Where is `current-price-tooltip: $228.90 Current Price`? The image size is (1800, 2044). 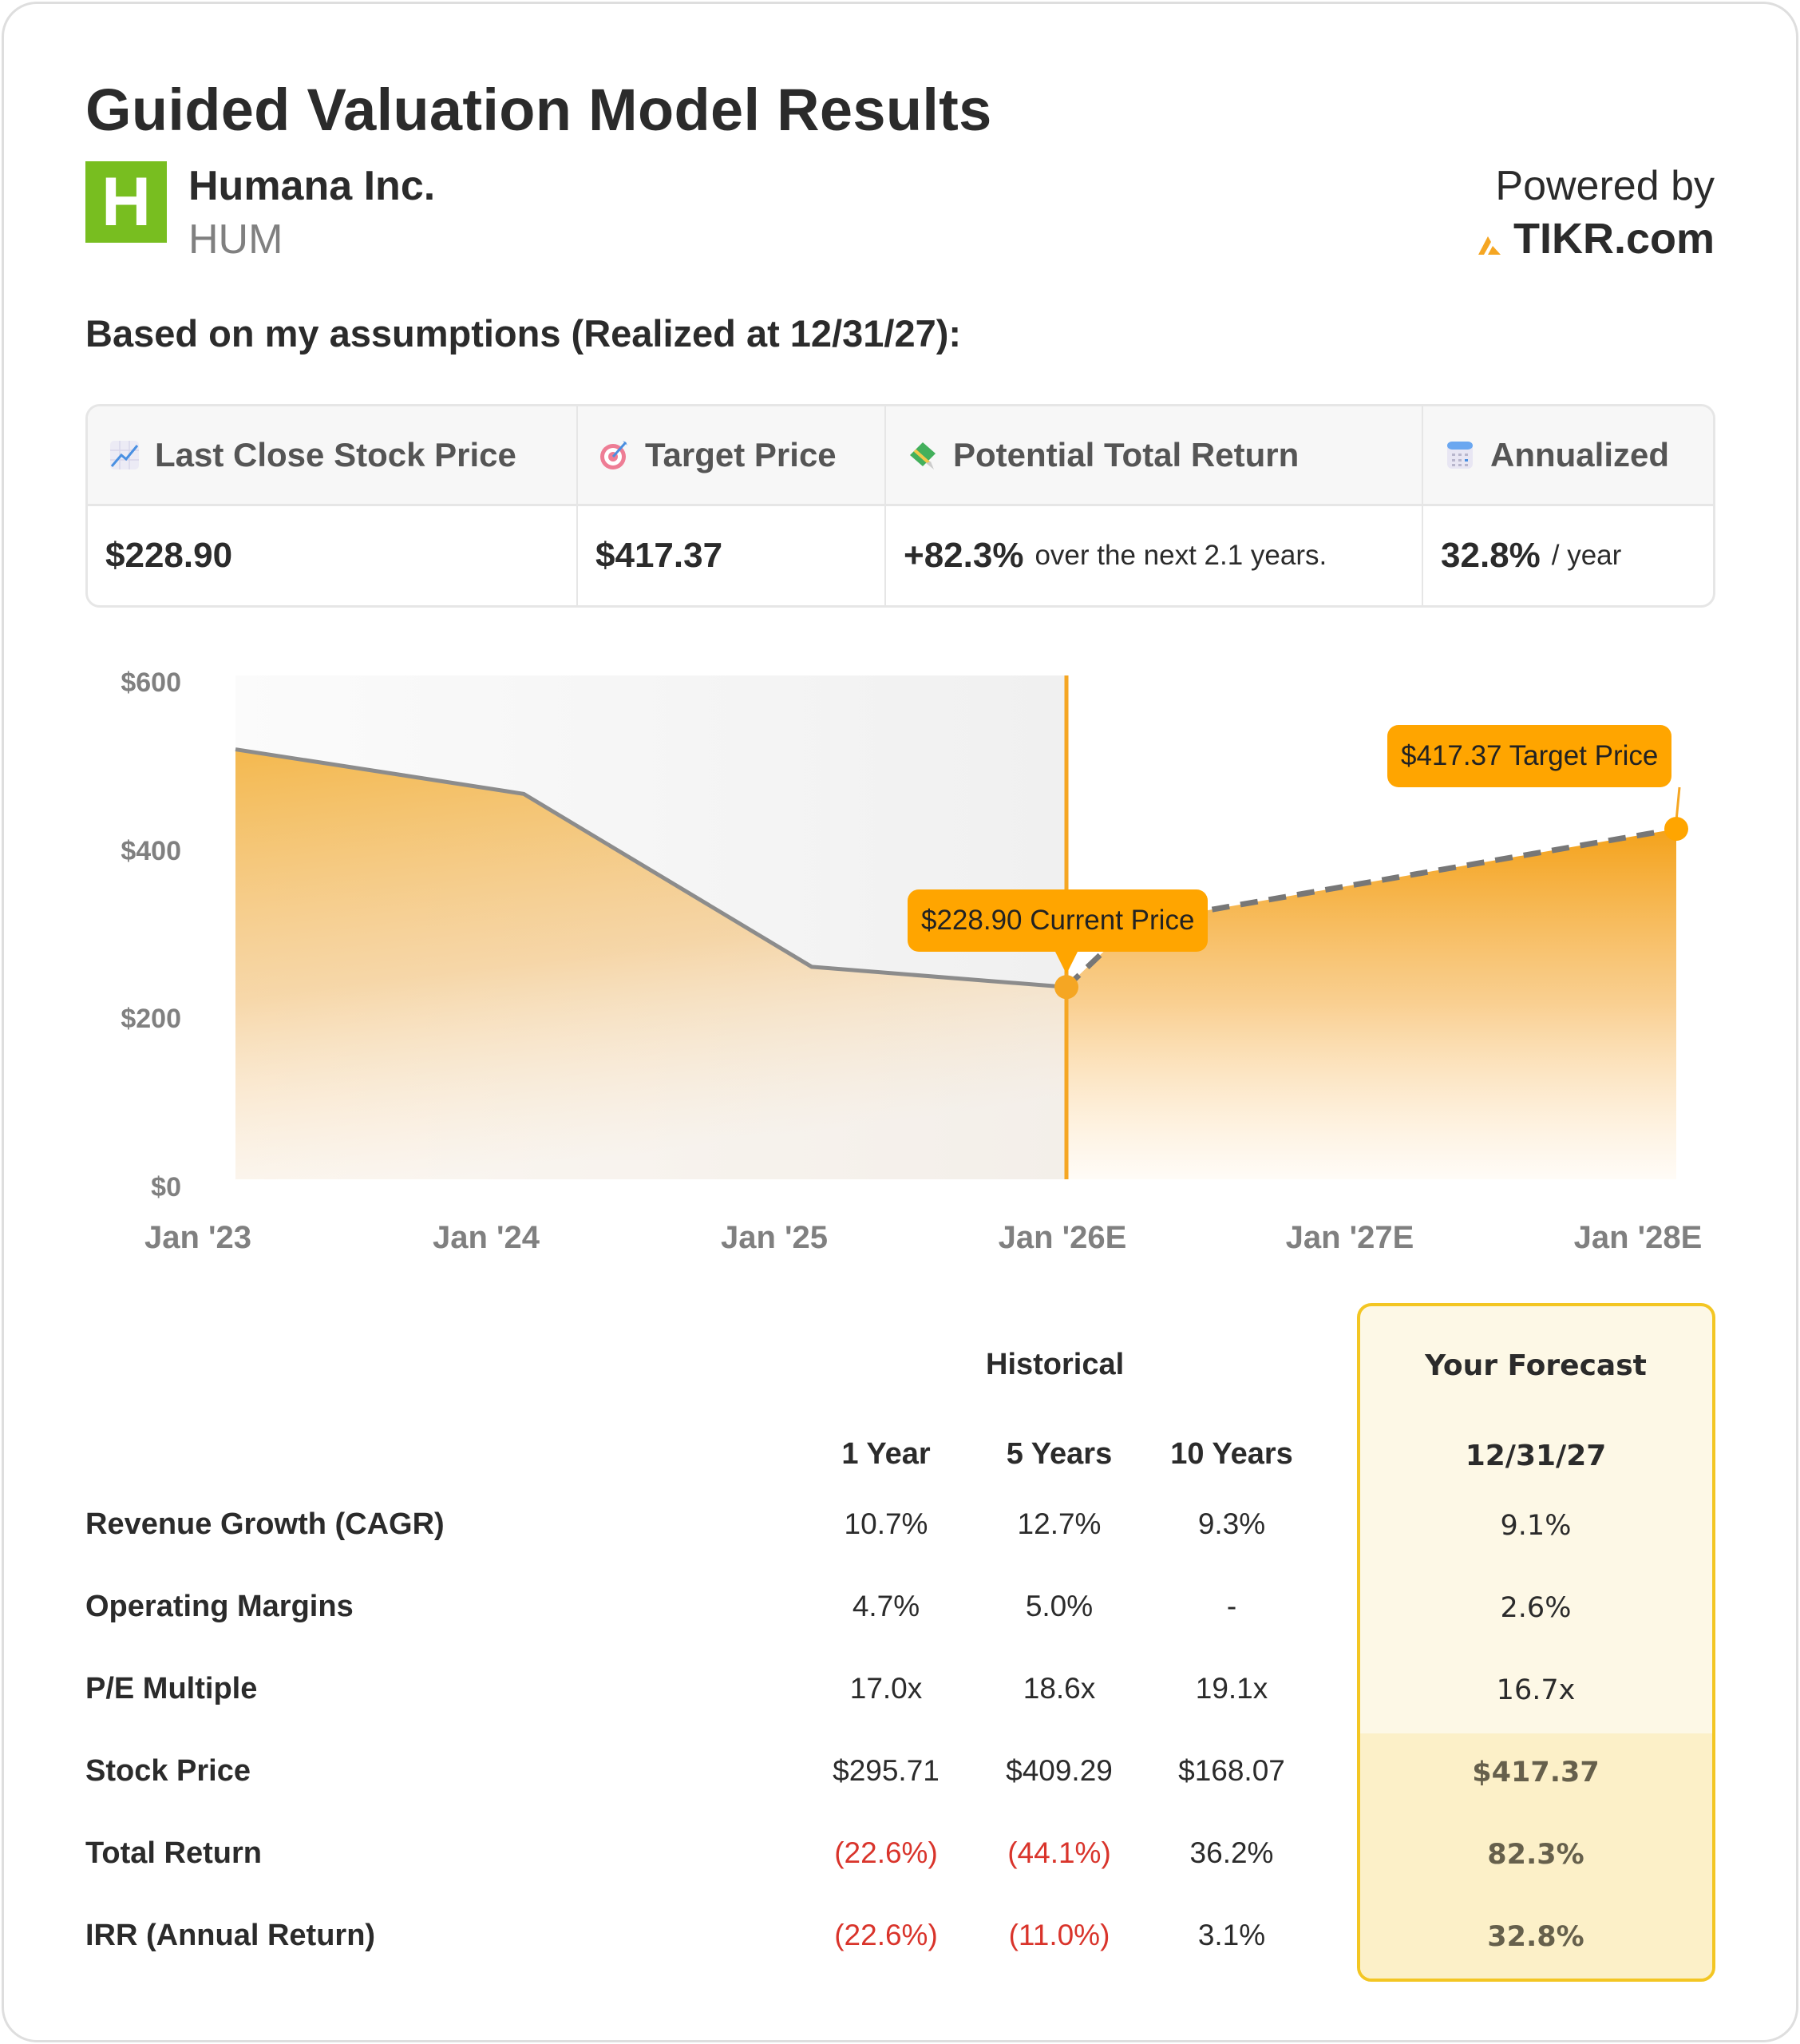
current-price-tooltip: $228.90 Current Price is located at coordinates (1058, 920).